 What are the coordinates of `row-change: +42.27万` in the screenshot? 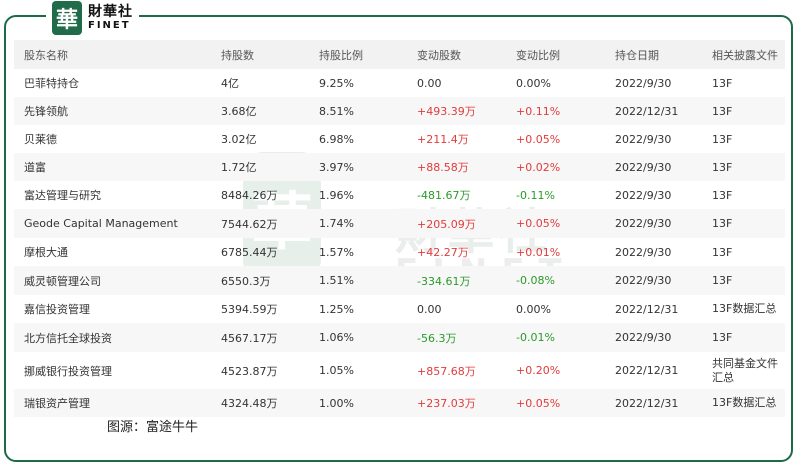 It's located at (443, 252).